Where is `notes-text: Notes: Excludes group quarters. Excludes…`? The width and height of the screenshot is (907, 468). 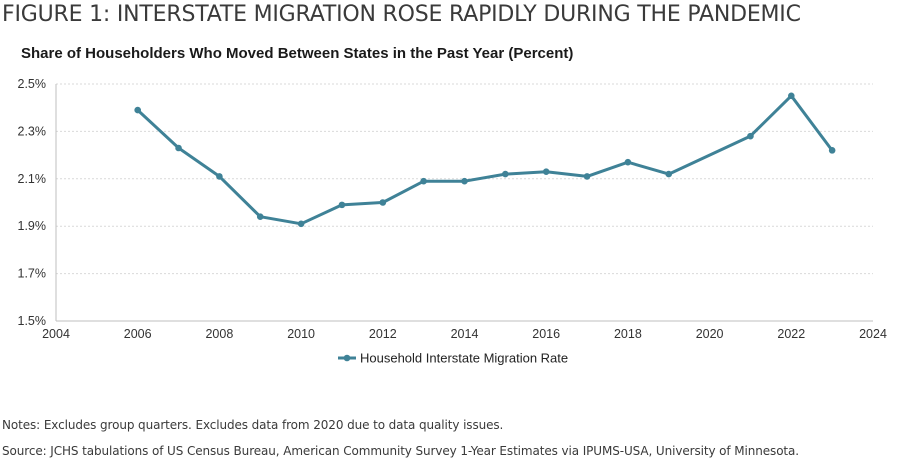 notes-text: Notes: Excludes group quarters. Excludes… is located at coordinates (253, 425).